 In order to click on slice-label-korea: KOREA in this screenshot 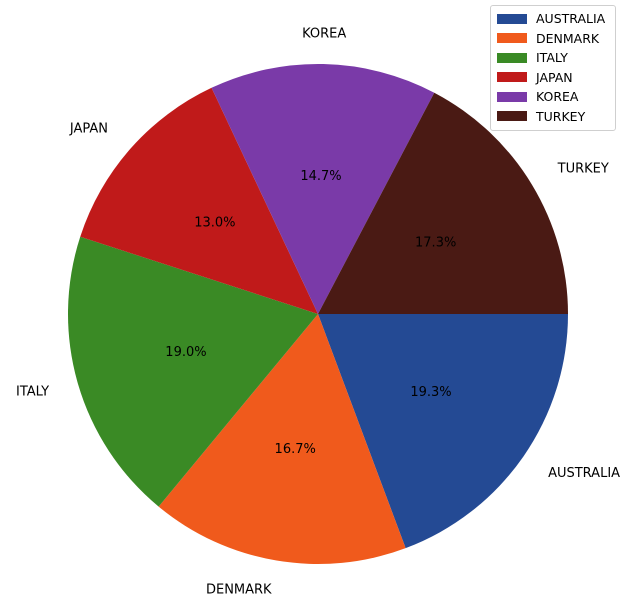, I will do `click(324, 34)`.